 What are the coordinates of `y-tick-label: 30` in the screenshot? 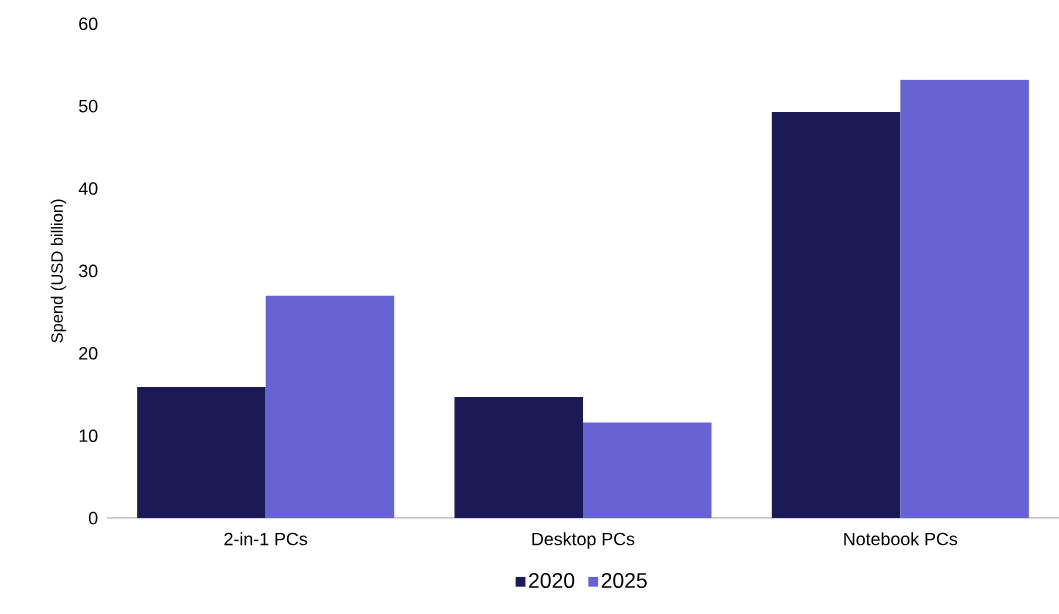 It's located at (88, 271).